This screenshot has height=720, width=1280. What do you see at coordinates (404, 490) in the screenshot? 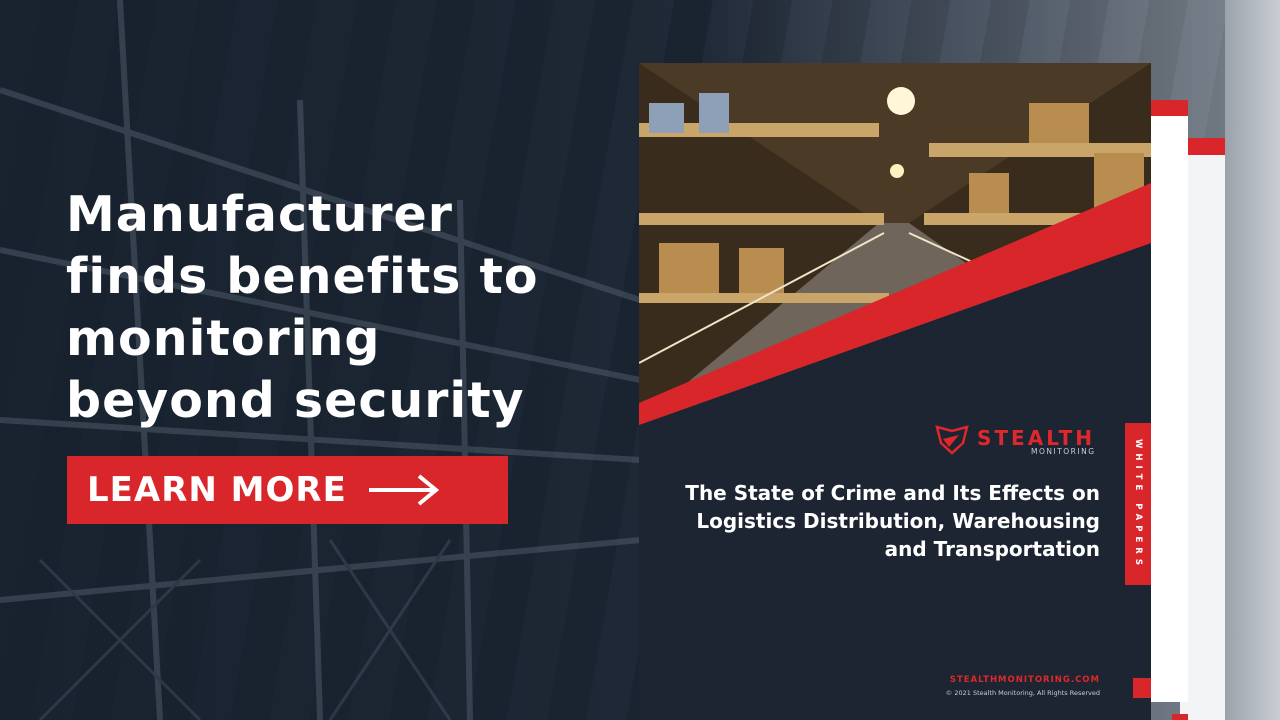
I see `arrow-right-icon` at bounding box center [404, 490].